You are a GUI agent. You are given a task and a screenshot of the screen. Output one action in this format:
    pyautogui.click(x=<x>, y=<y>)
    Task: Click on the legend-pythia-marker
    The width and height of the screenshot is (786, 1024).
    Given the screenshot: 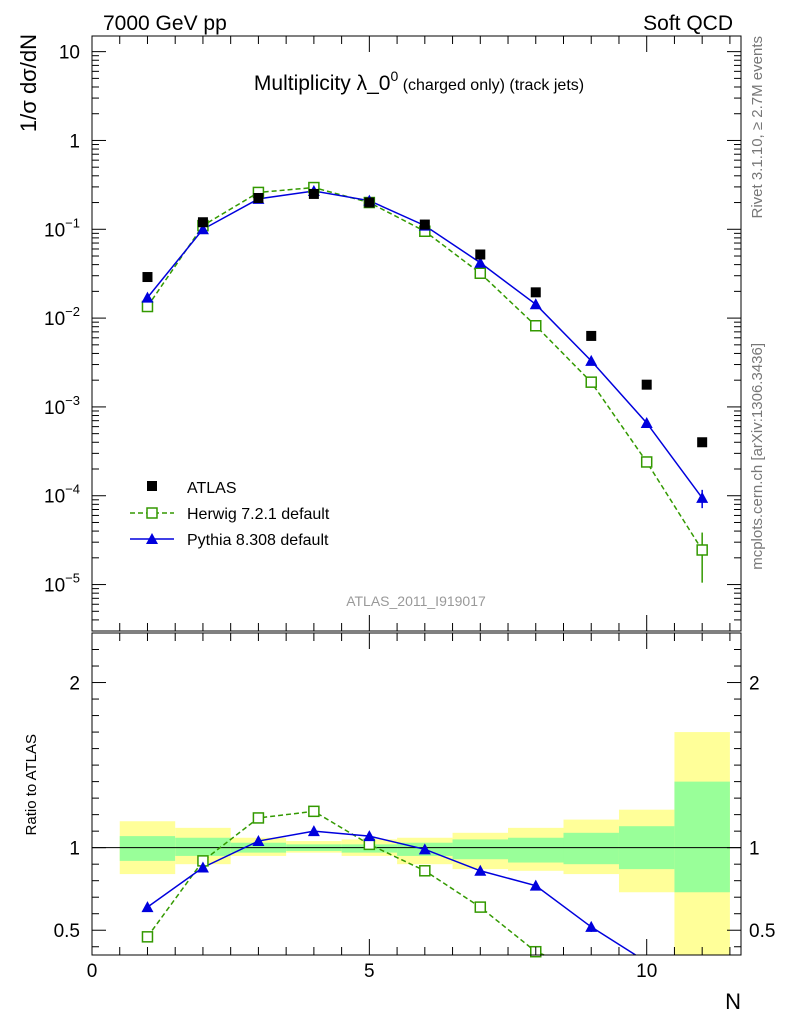 What is the action you would take?
    pyautogui.click(x=152, y=538)
    